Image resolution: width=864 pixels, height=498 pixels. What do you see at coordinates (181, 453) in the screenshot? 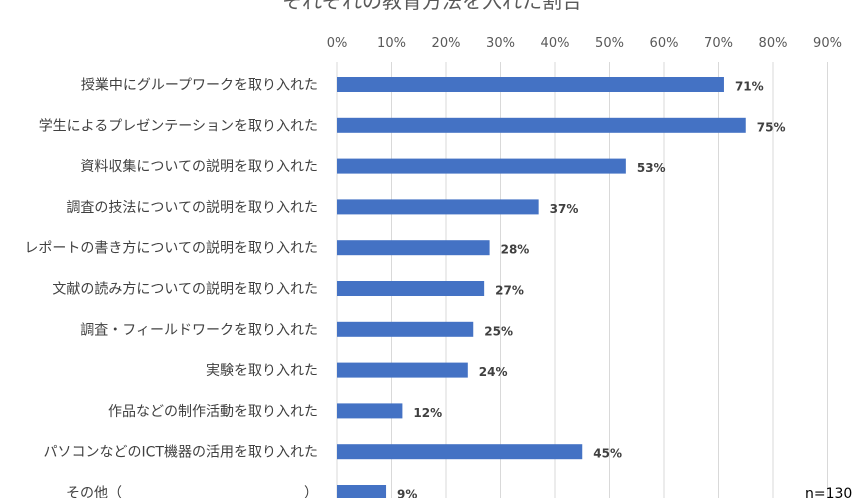
I see `category-label: パソコンなどのICT機器の活用を取り入れた` at bounding box center [181, 453].